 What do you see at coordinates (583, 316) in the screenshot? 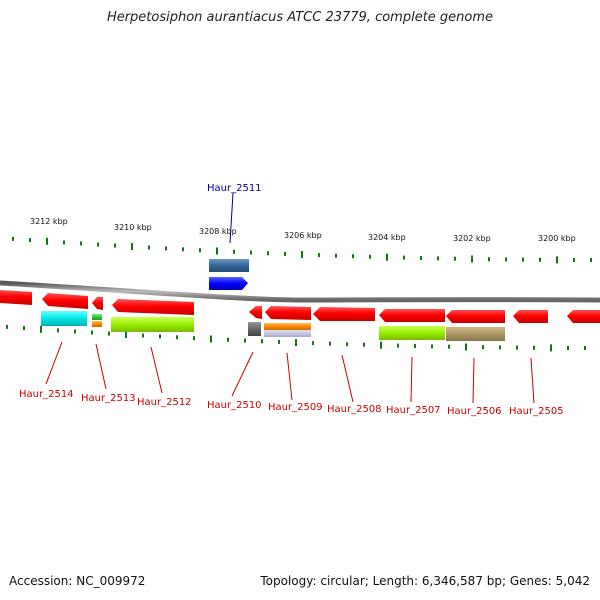
I see `gene-arrow-right-edge` at bounding box center [583, 316].